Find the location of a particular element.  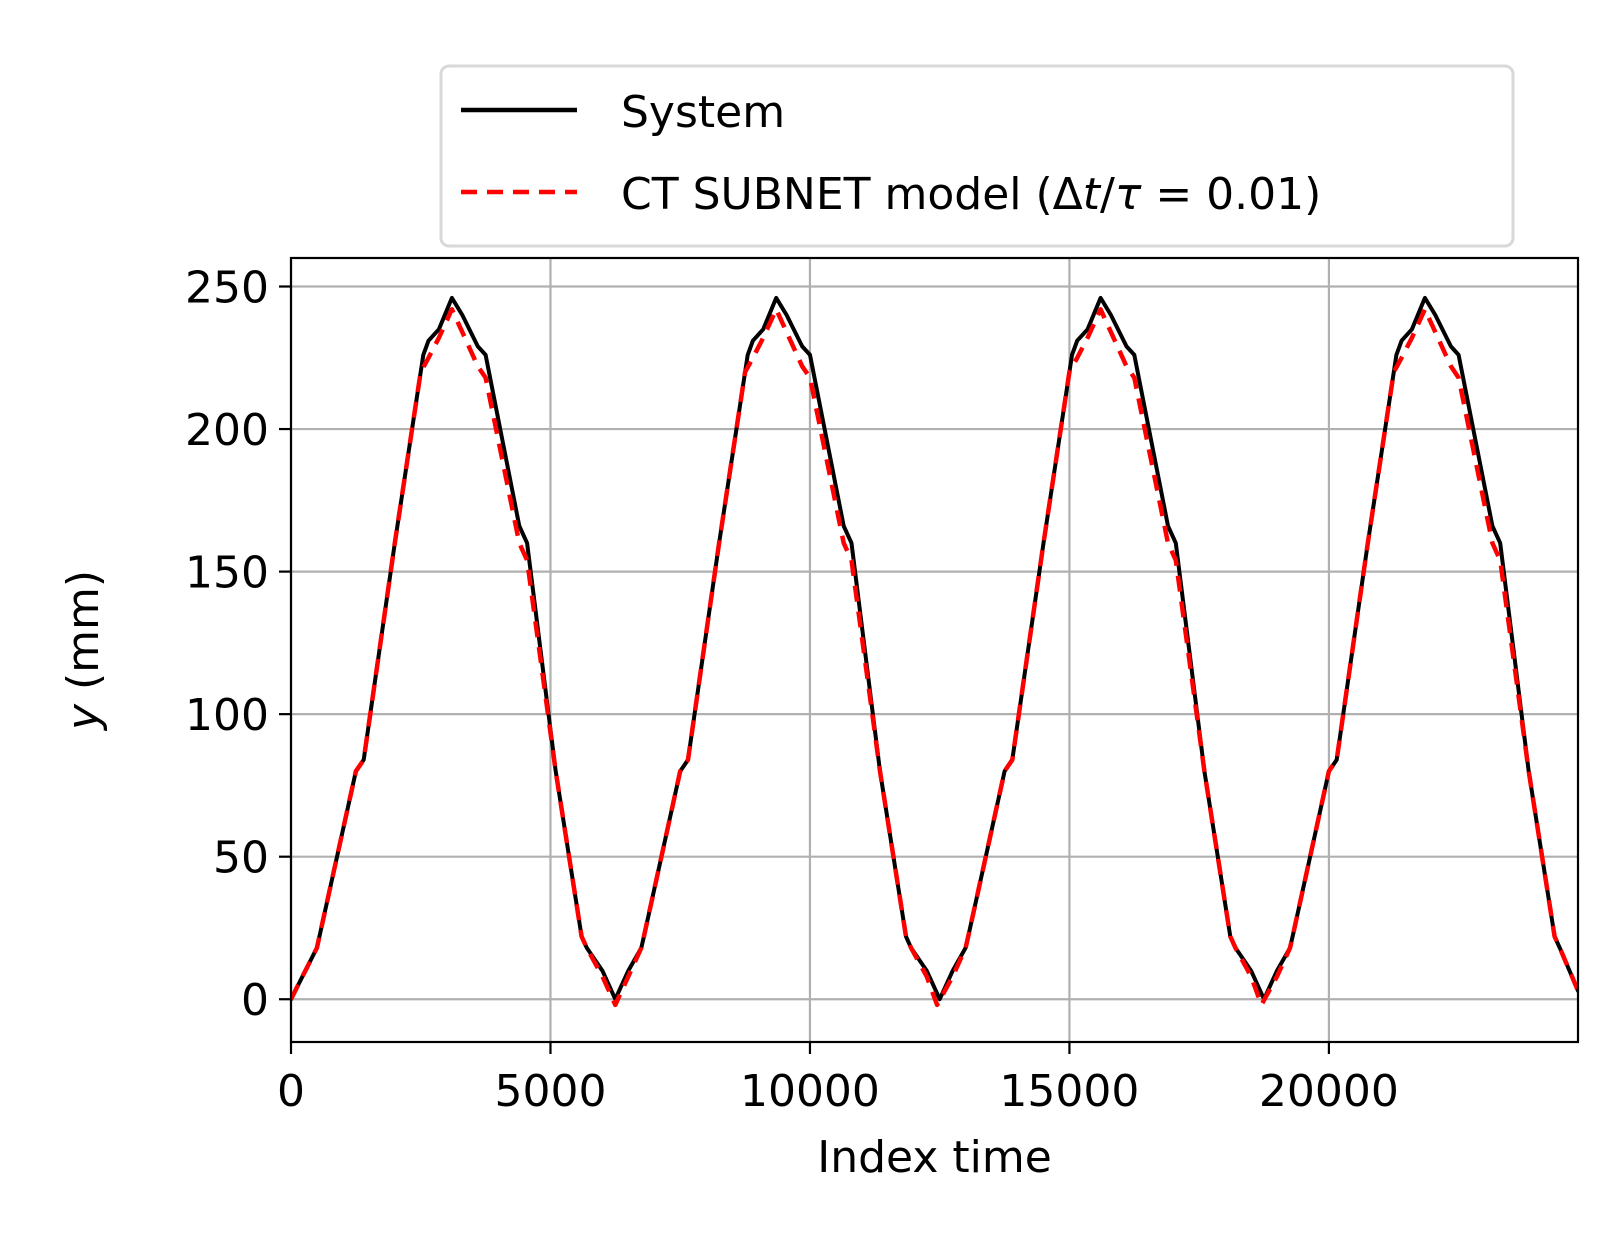

x-tick-label: 20000 is located at coordinates (1329, 1091).